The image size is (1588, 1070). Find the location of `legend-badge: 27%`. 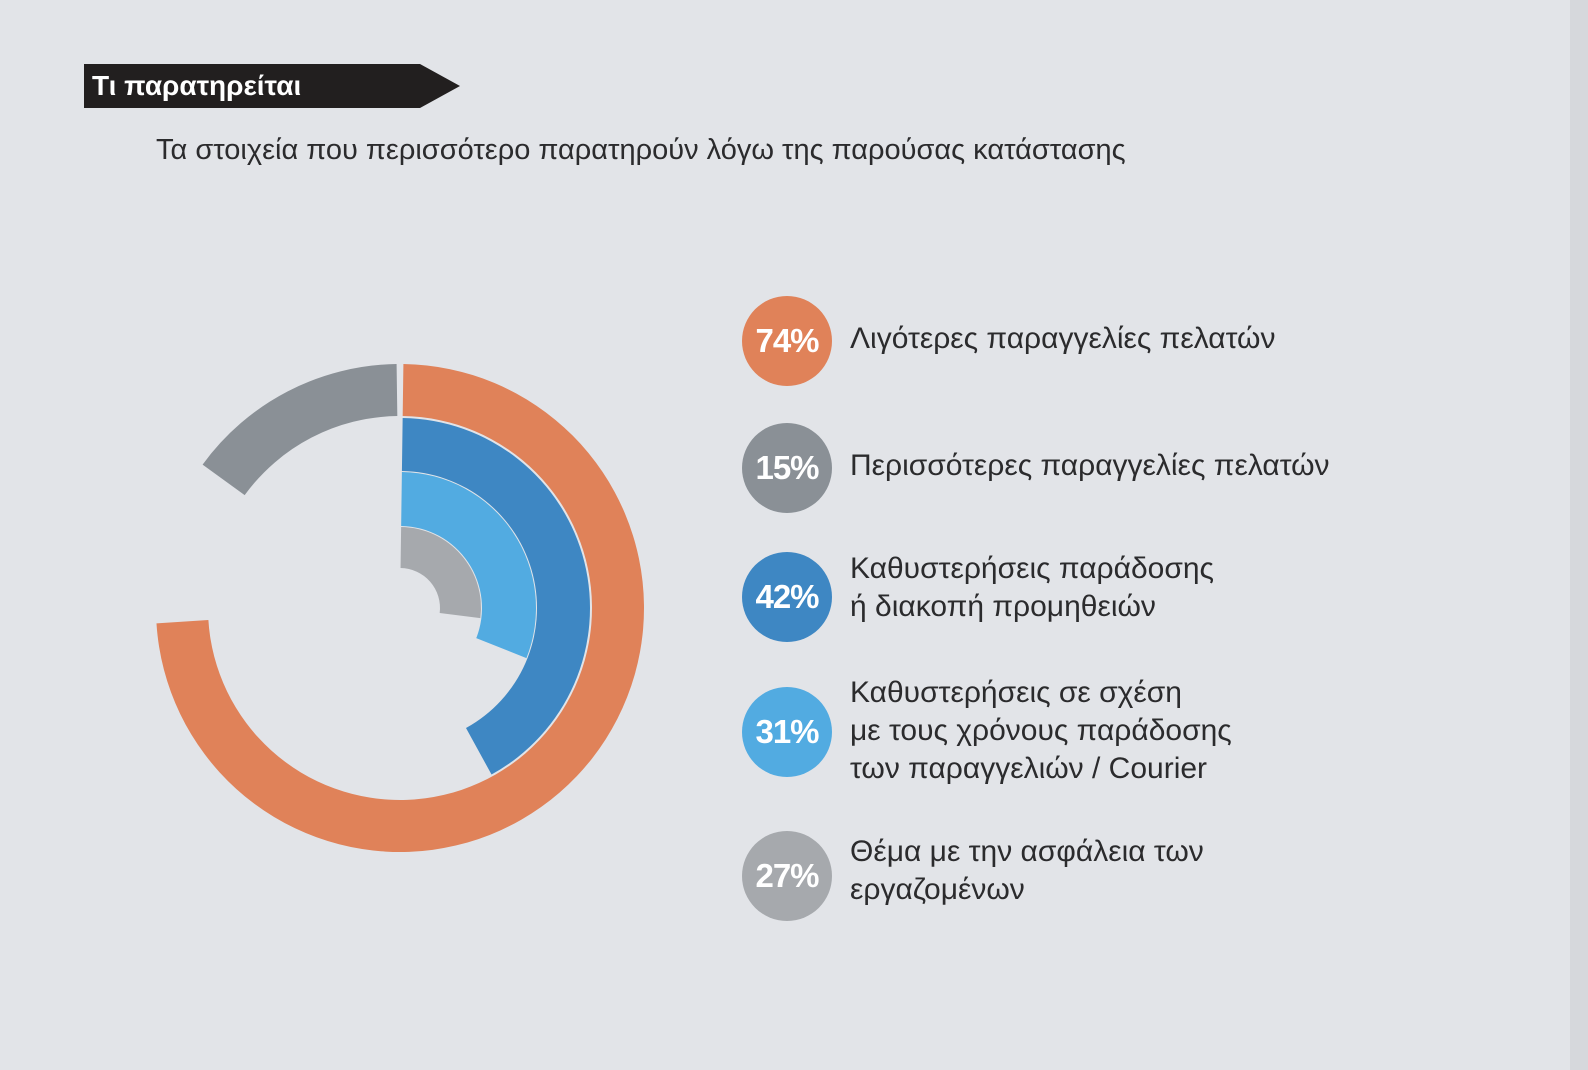

legend-badge: 27% is located at coordinates (787, 876).